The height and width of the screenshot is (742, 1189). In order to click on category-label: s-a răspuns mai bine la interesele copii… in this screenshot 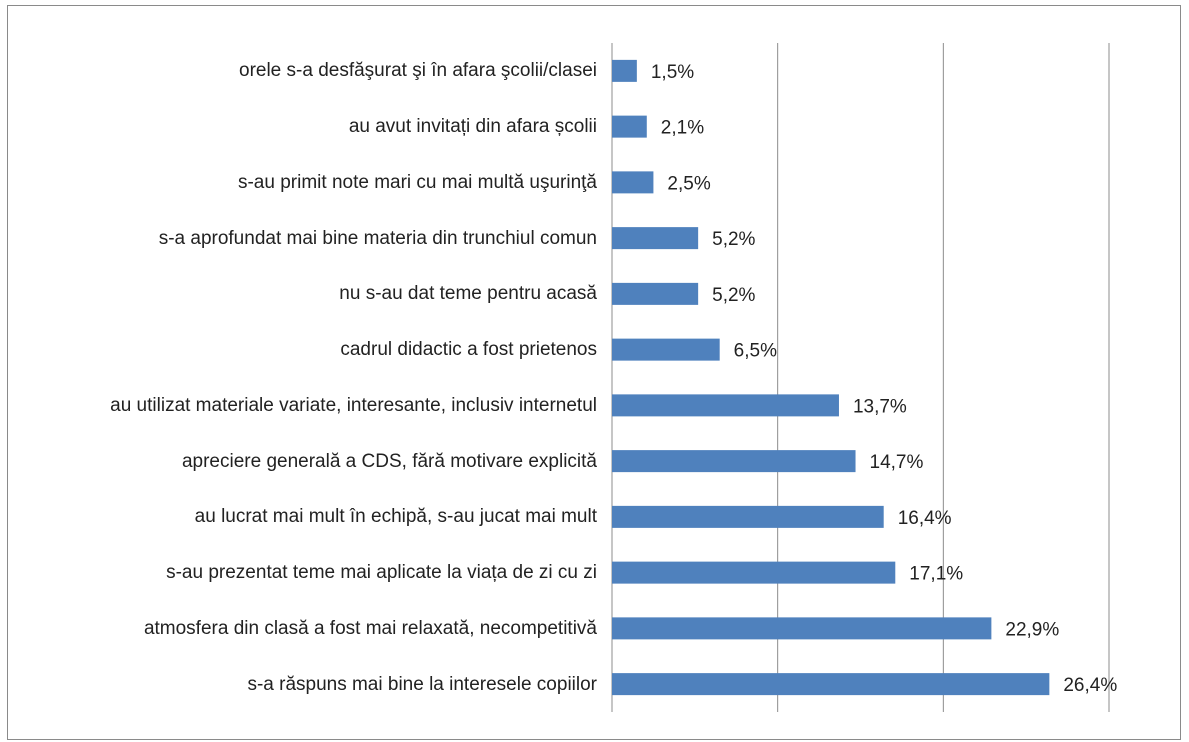, I will do `click(422, 684)`.